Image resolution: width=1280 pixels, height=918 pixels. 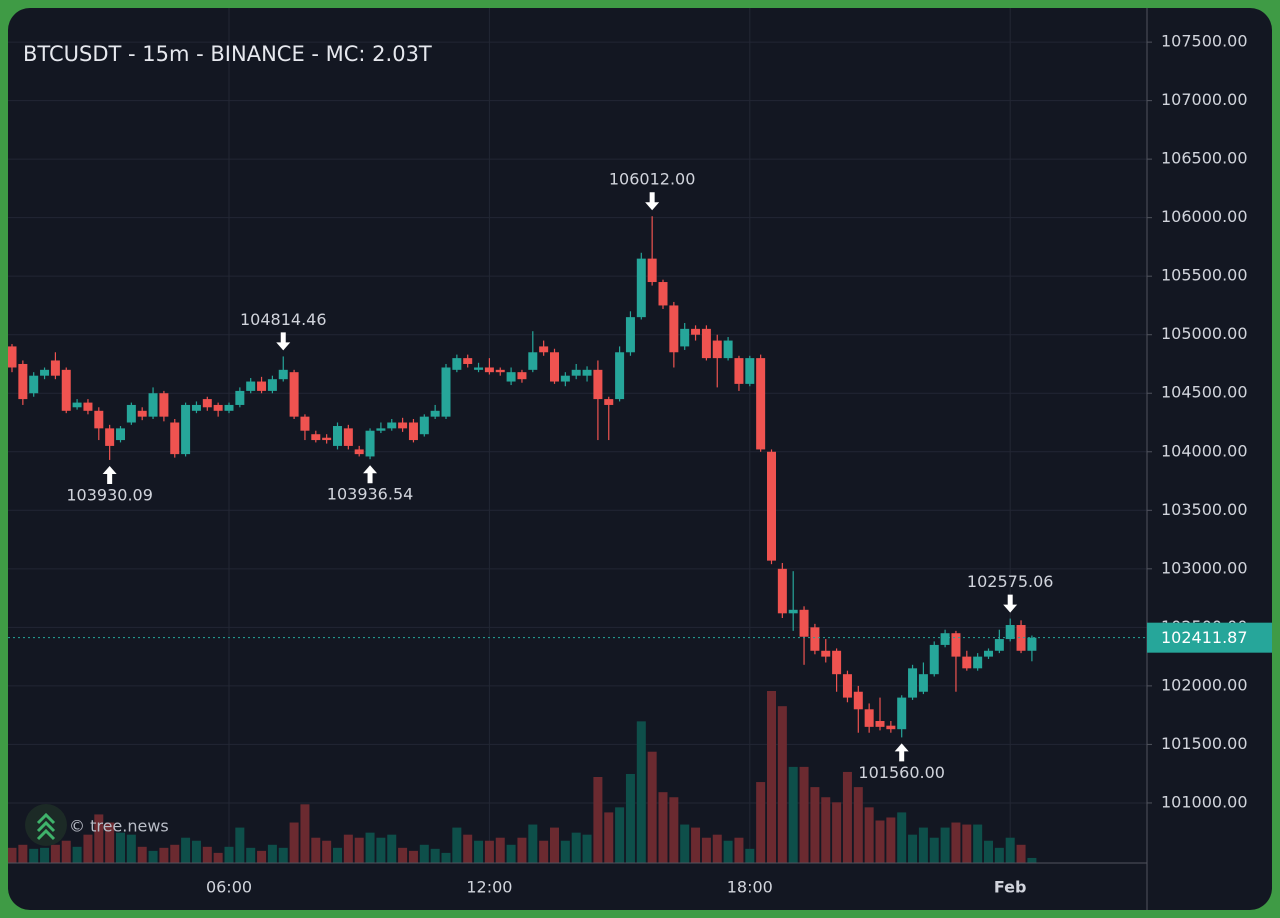 What do you see at coordinates (1010, 887) in the screenshot?
I see `x-tick-label: Feb` at bounding box center [1010, 887].